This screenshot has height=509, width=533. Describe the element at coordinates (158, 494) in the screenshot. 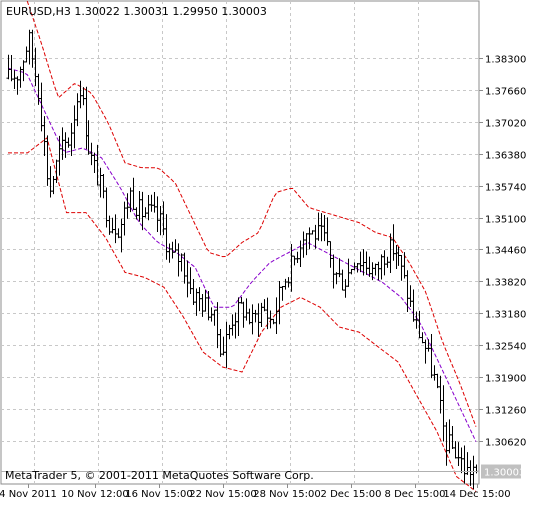

I see `x-tick-label: 16 Nov 15:00` at that location.